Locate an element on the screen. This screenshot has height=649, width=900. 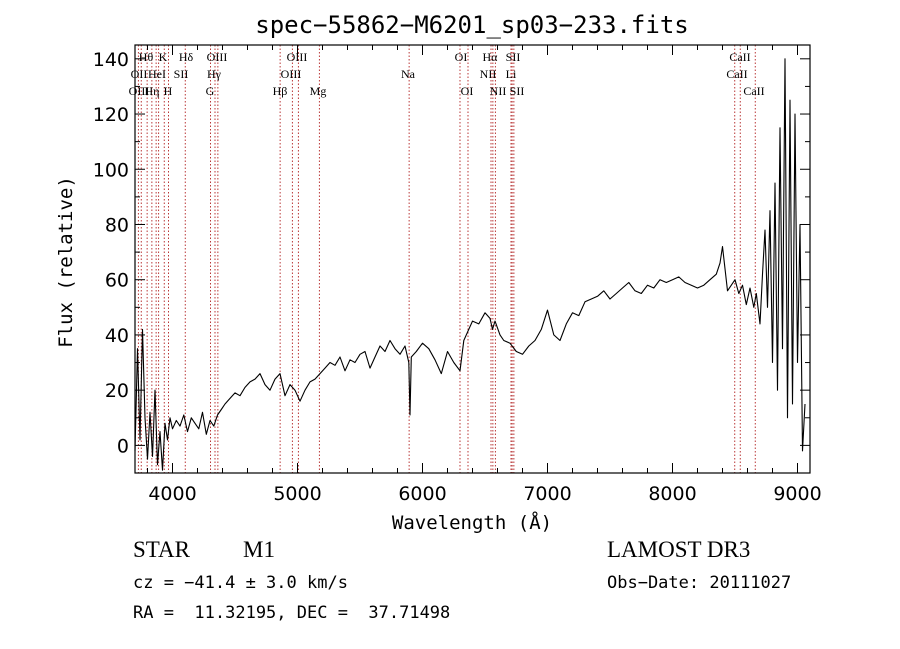
redshift-cz: cz = −41.4 ± 3.0 km/s is located at coordinates (240, 583).